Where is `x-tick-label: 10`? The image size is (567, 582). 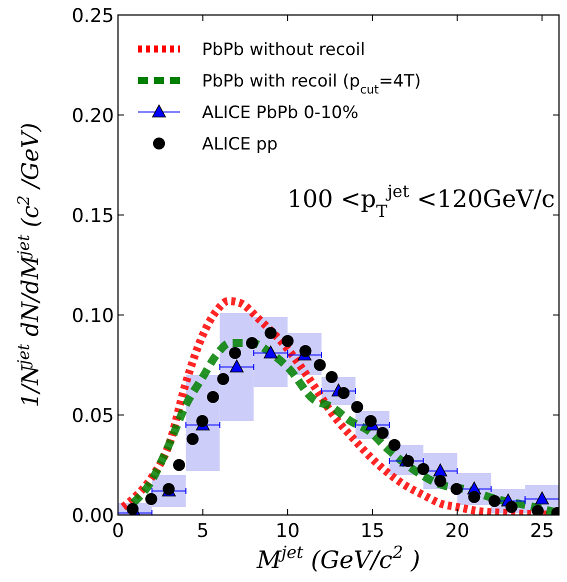 x-tick-label: 10 is located at coordinates (288, 531).